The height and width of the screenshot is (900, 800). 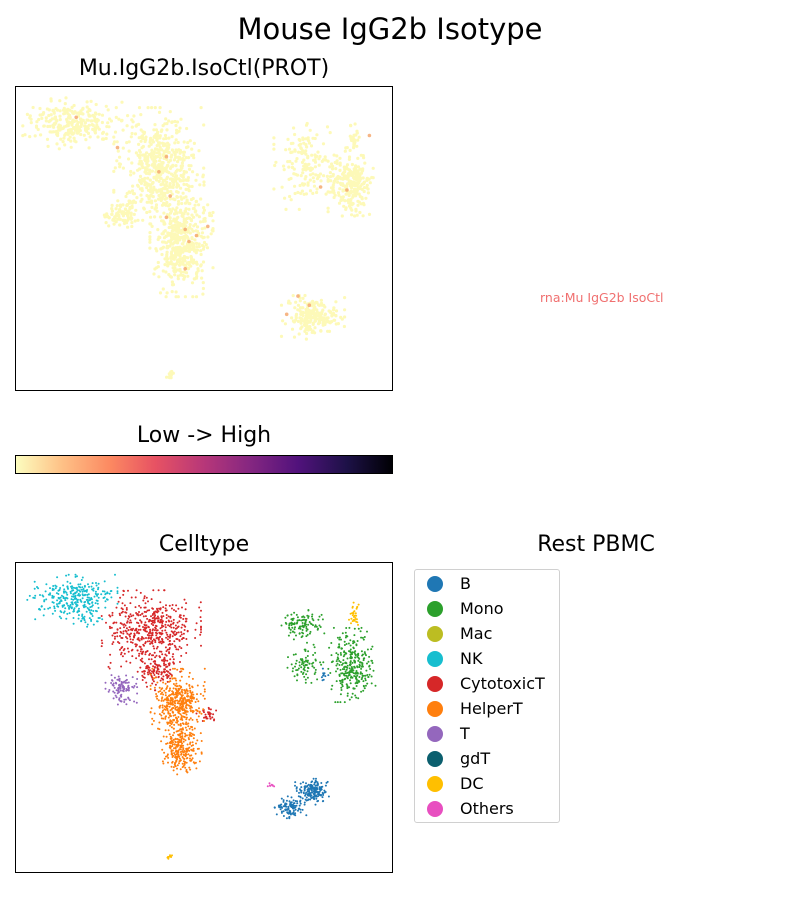 I want to click on legend-label: B, so click(x=465, y=583).